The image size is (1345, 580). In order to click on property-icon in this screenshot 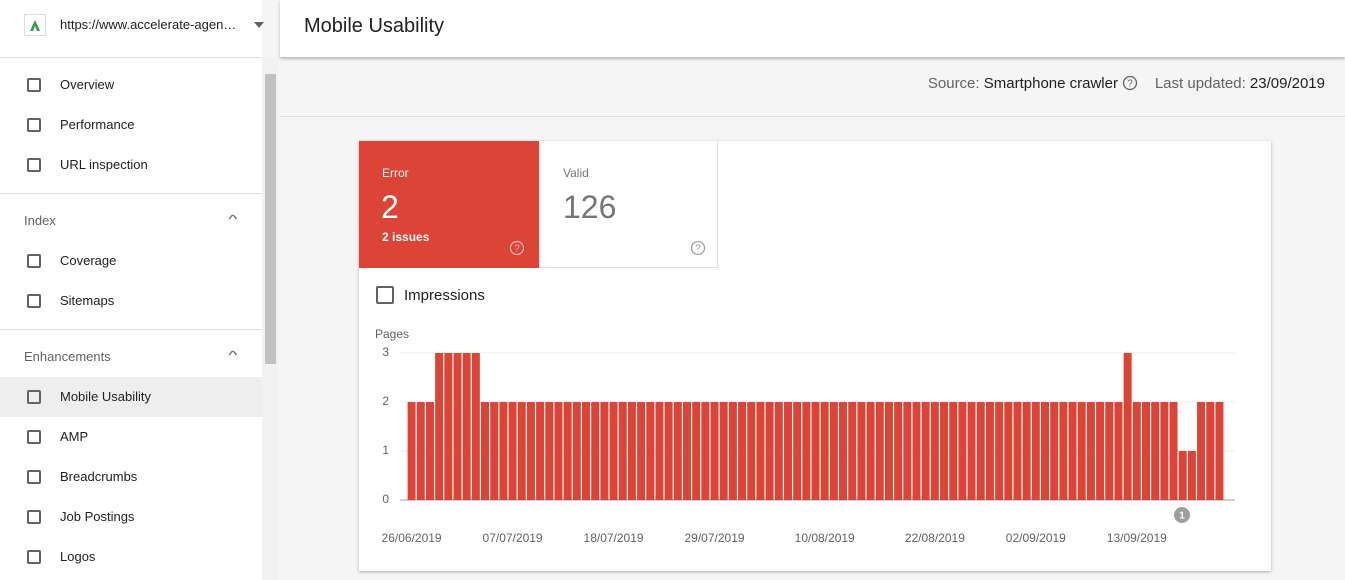, I will do `click(35, 25)`.